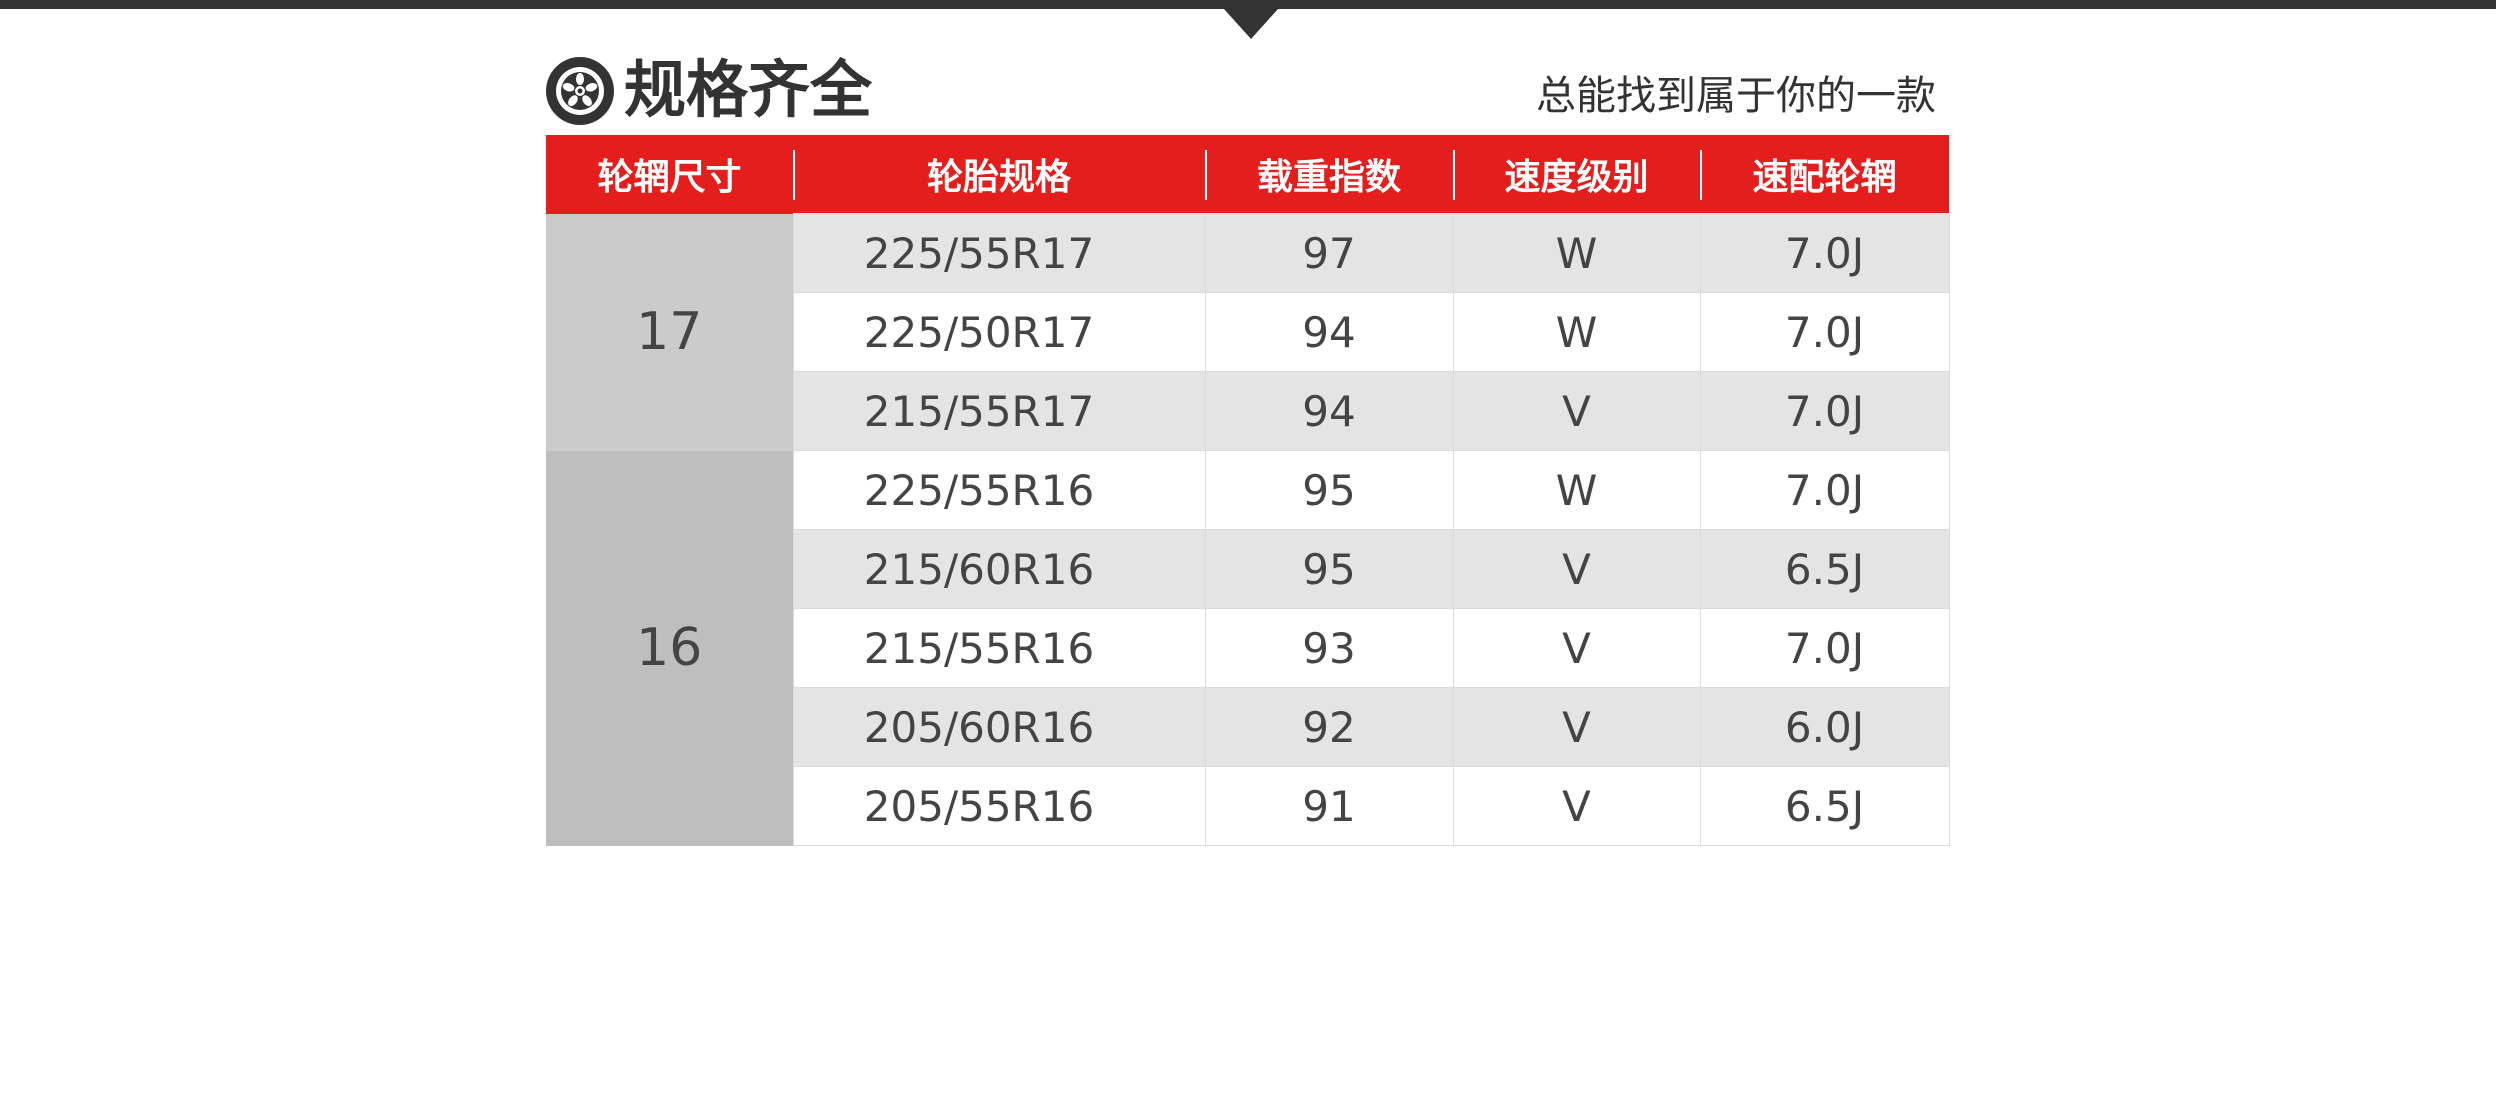  What do you see at coordinates (999, 490) in the screenshot?
I see `tire-spec-cell: 225/55R16` at bounding box center [999, 490].